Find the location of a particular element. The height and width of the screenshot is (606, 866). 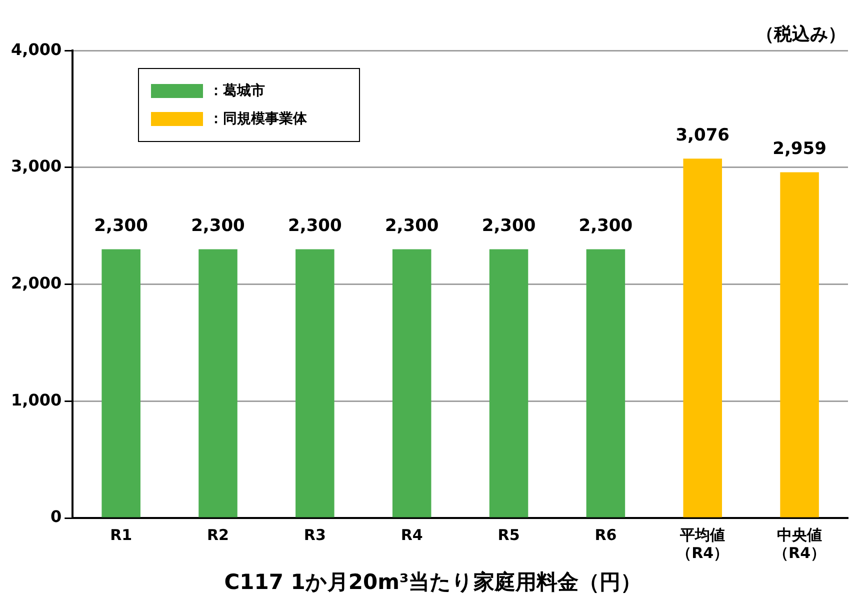

text: （税込み） is located at coordinates (801, 34).